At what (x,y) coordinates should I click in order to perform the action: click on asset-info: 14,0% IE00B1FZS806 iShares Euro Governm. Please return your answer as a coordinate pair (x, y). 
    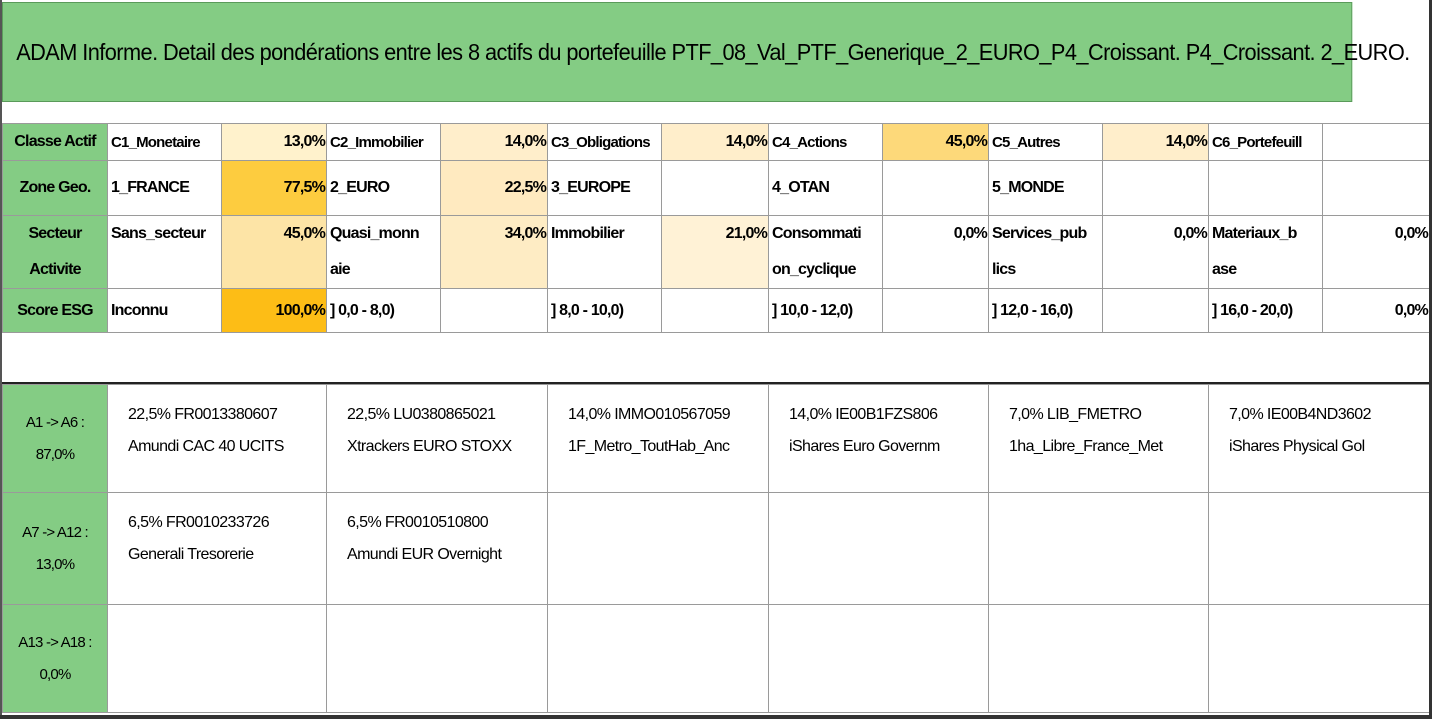
    Looking at the image, I should click on (879, 425).